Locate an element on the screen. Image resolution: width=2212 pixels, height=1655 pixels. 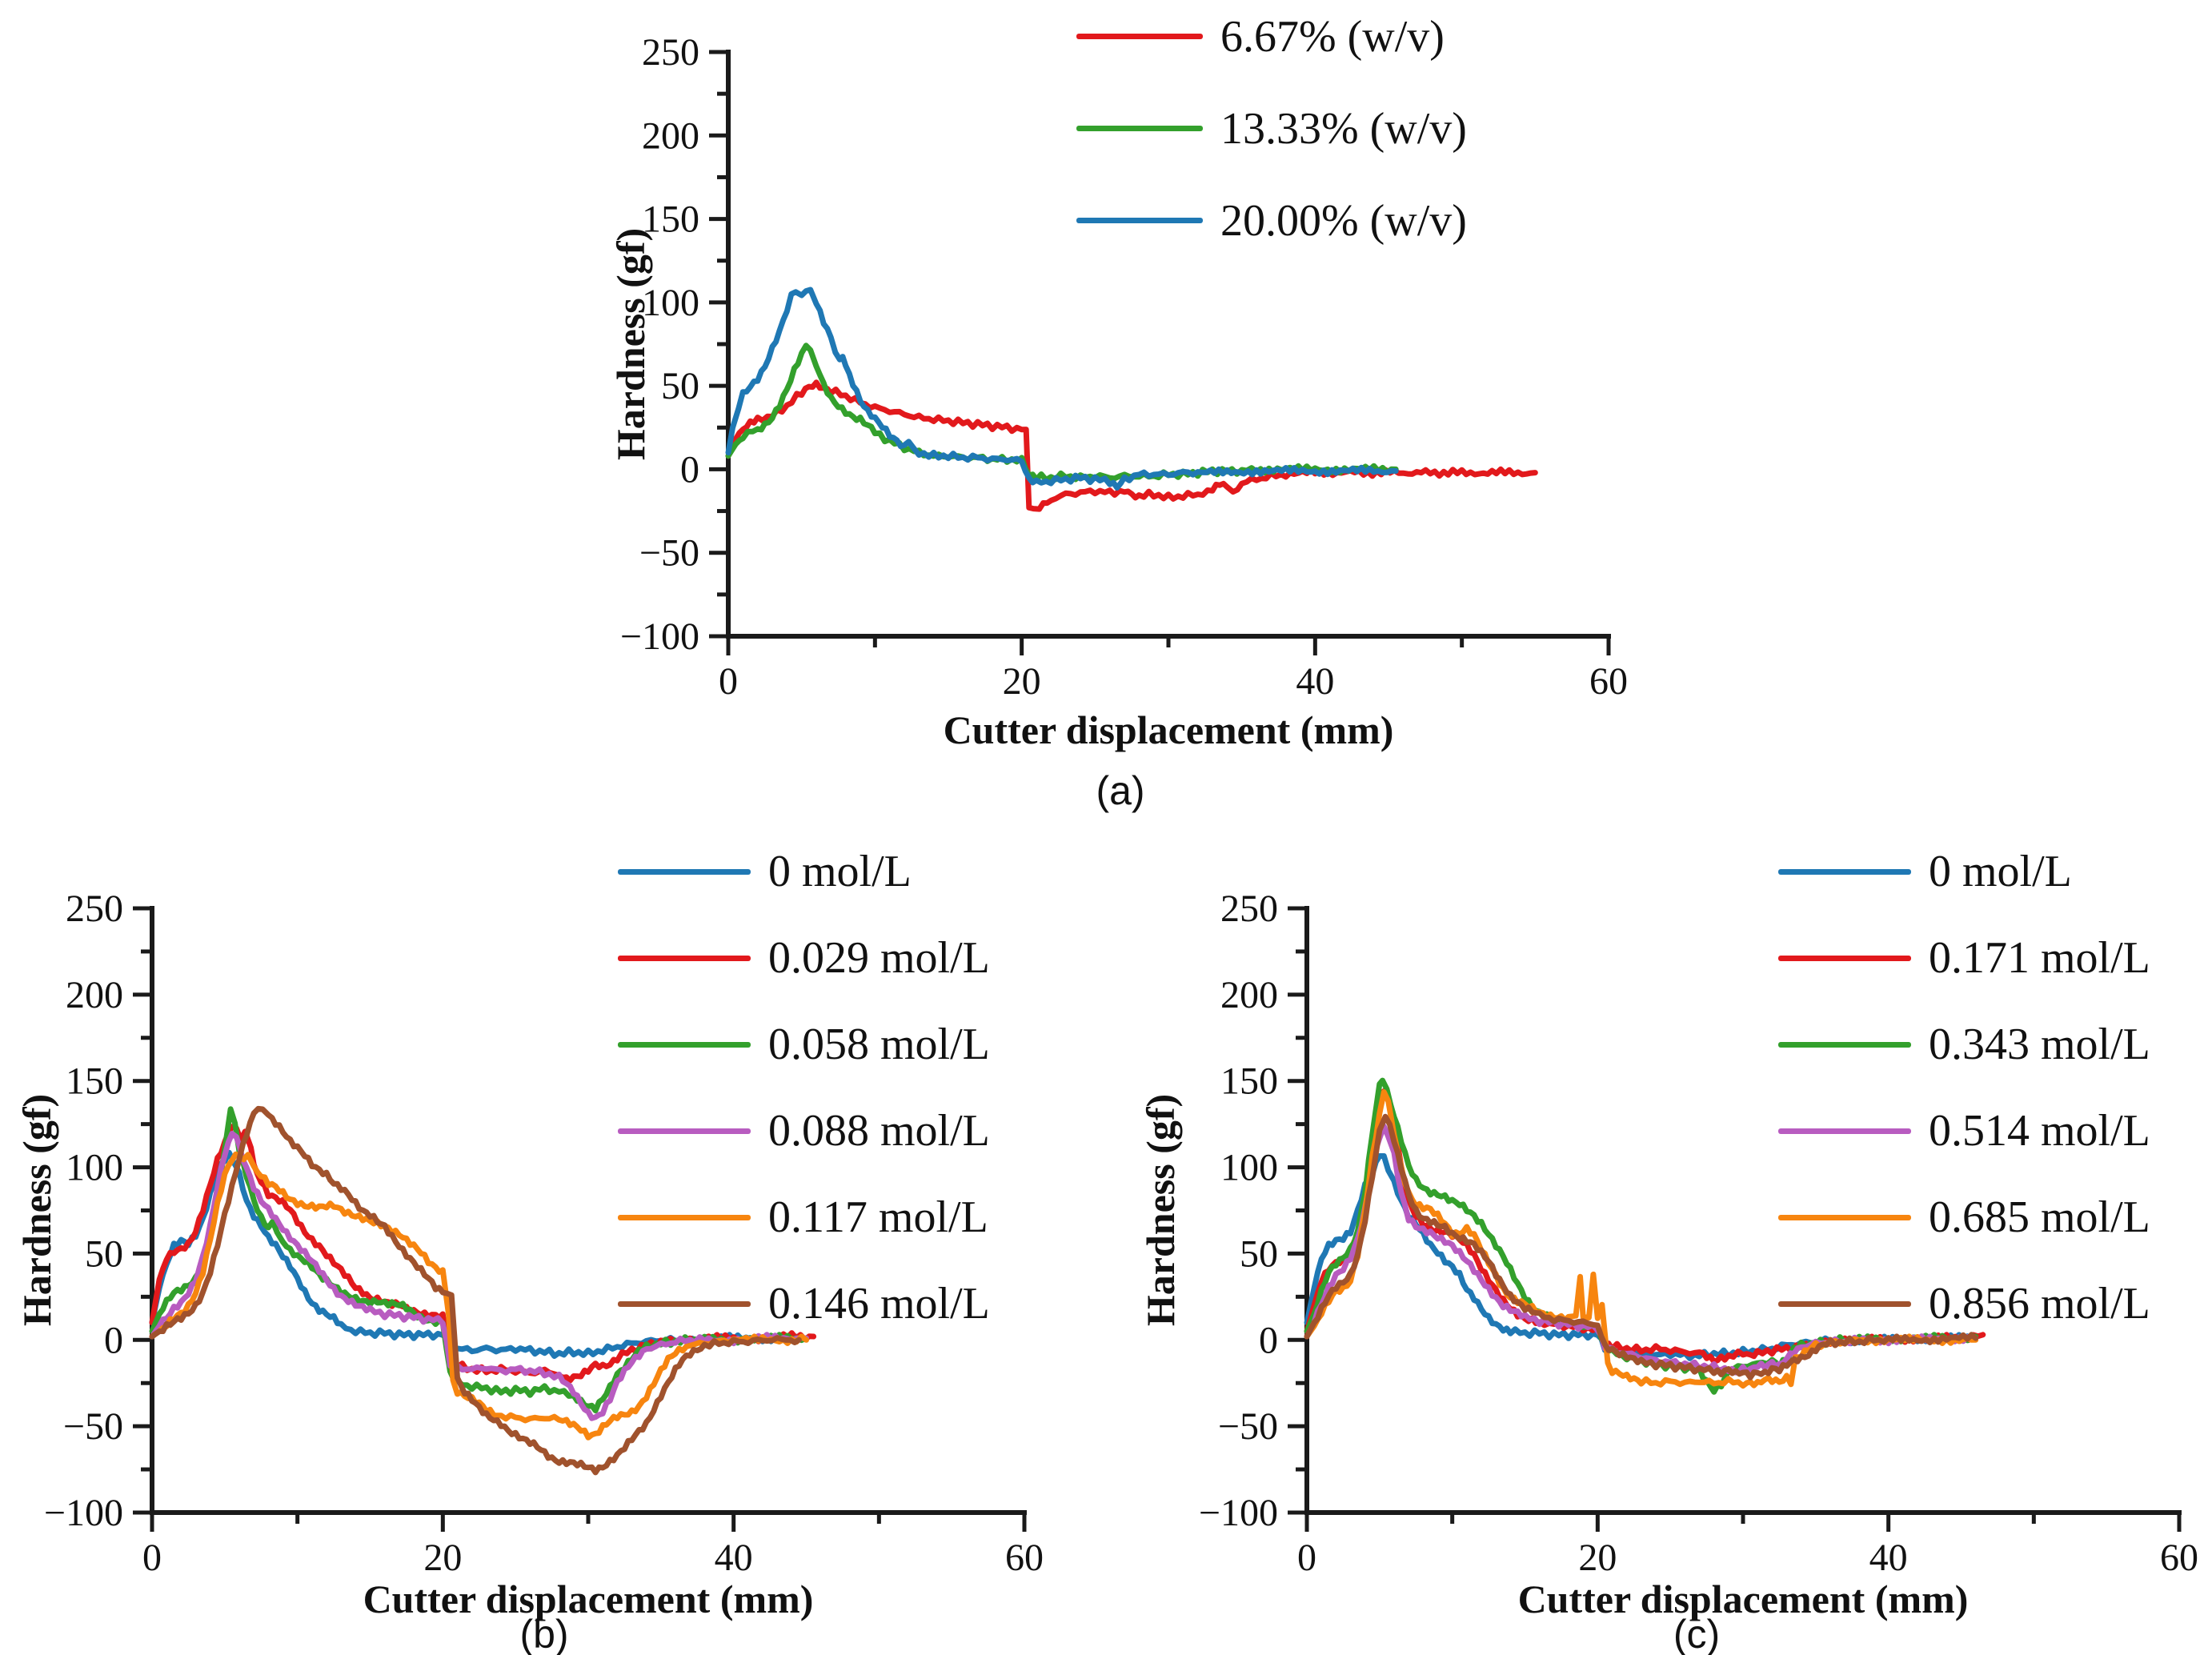
panel-c-ylabel: Hardness (gf) is located at coordinates (1160, 1210).